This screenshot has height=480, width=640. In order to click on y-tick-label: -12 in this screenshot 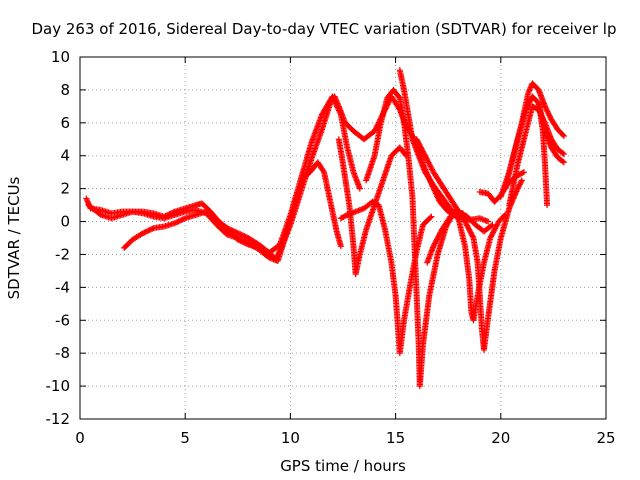, I will do `click(58, 419)`.